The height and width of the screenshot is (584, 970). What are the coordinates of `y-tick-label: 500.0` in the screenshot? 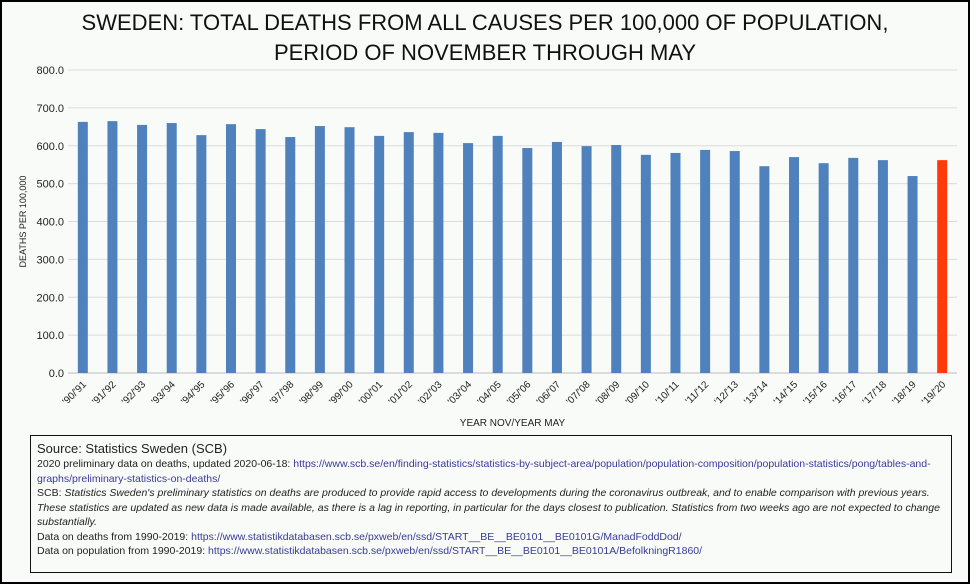 It's located at (50, 185).